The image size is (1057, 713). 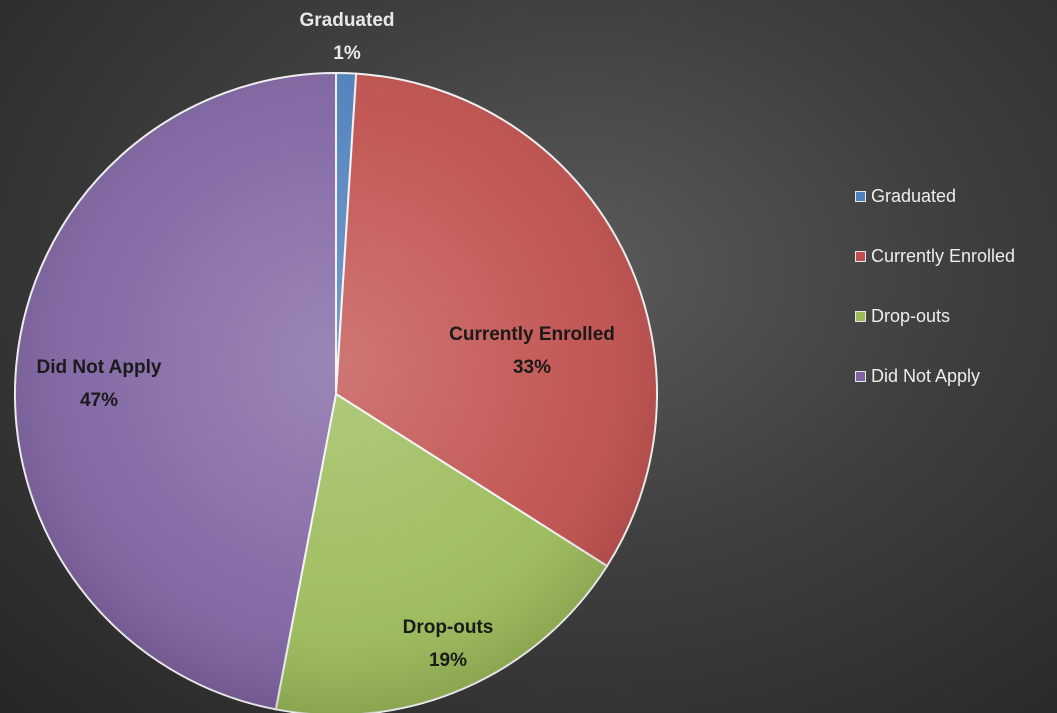 What do you see at coordinates (99, 384) in the screenshot?
I see `data-label-did-not-apply: Did Not Apply 47%` at bounding box center [99, 384].